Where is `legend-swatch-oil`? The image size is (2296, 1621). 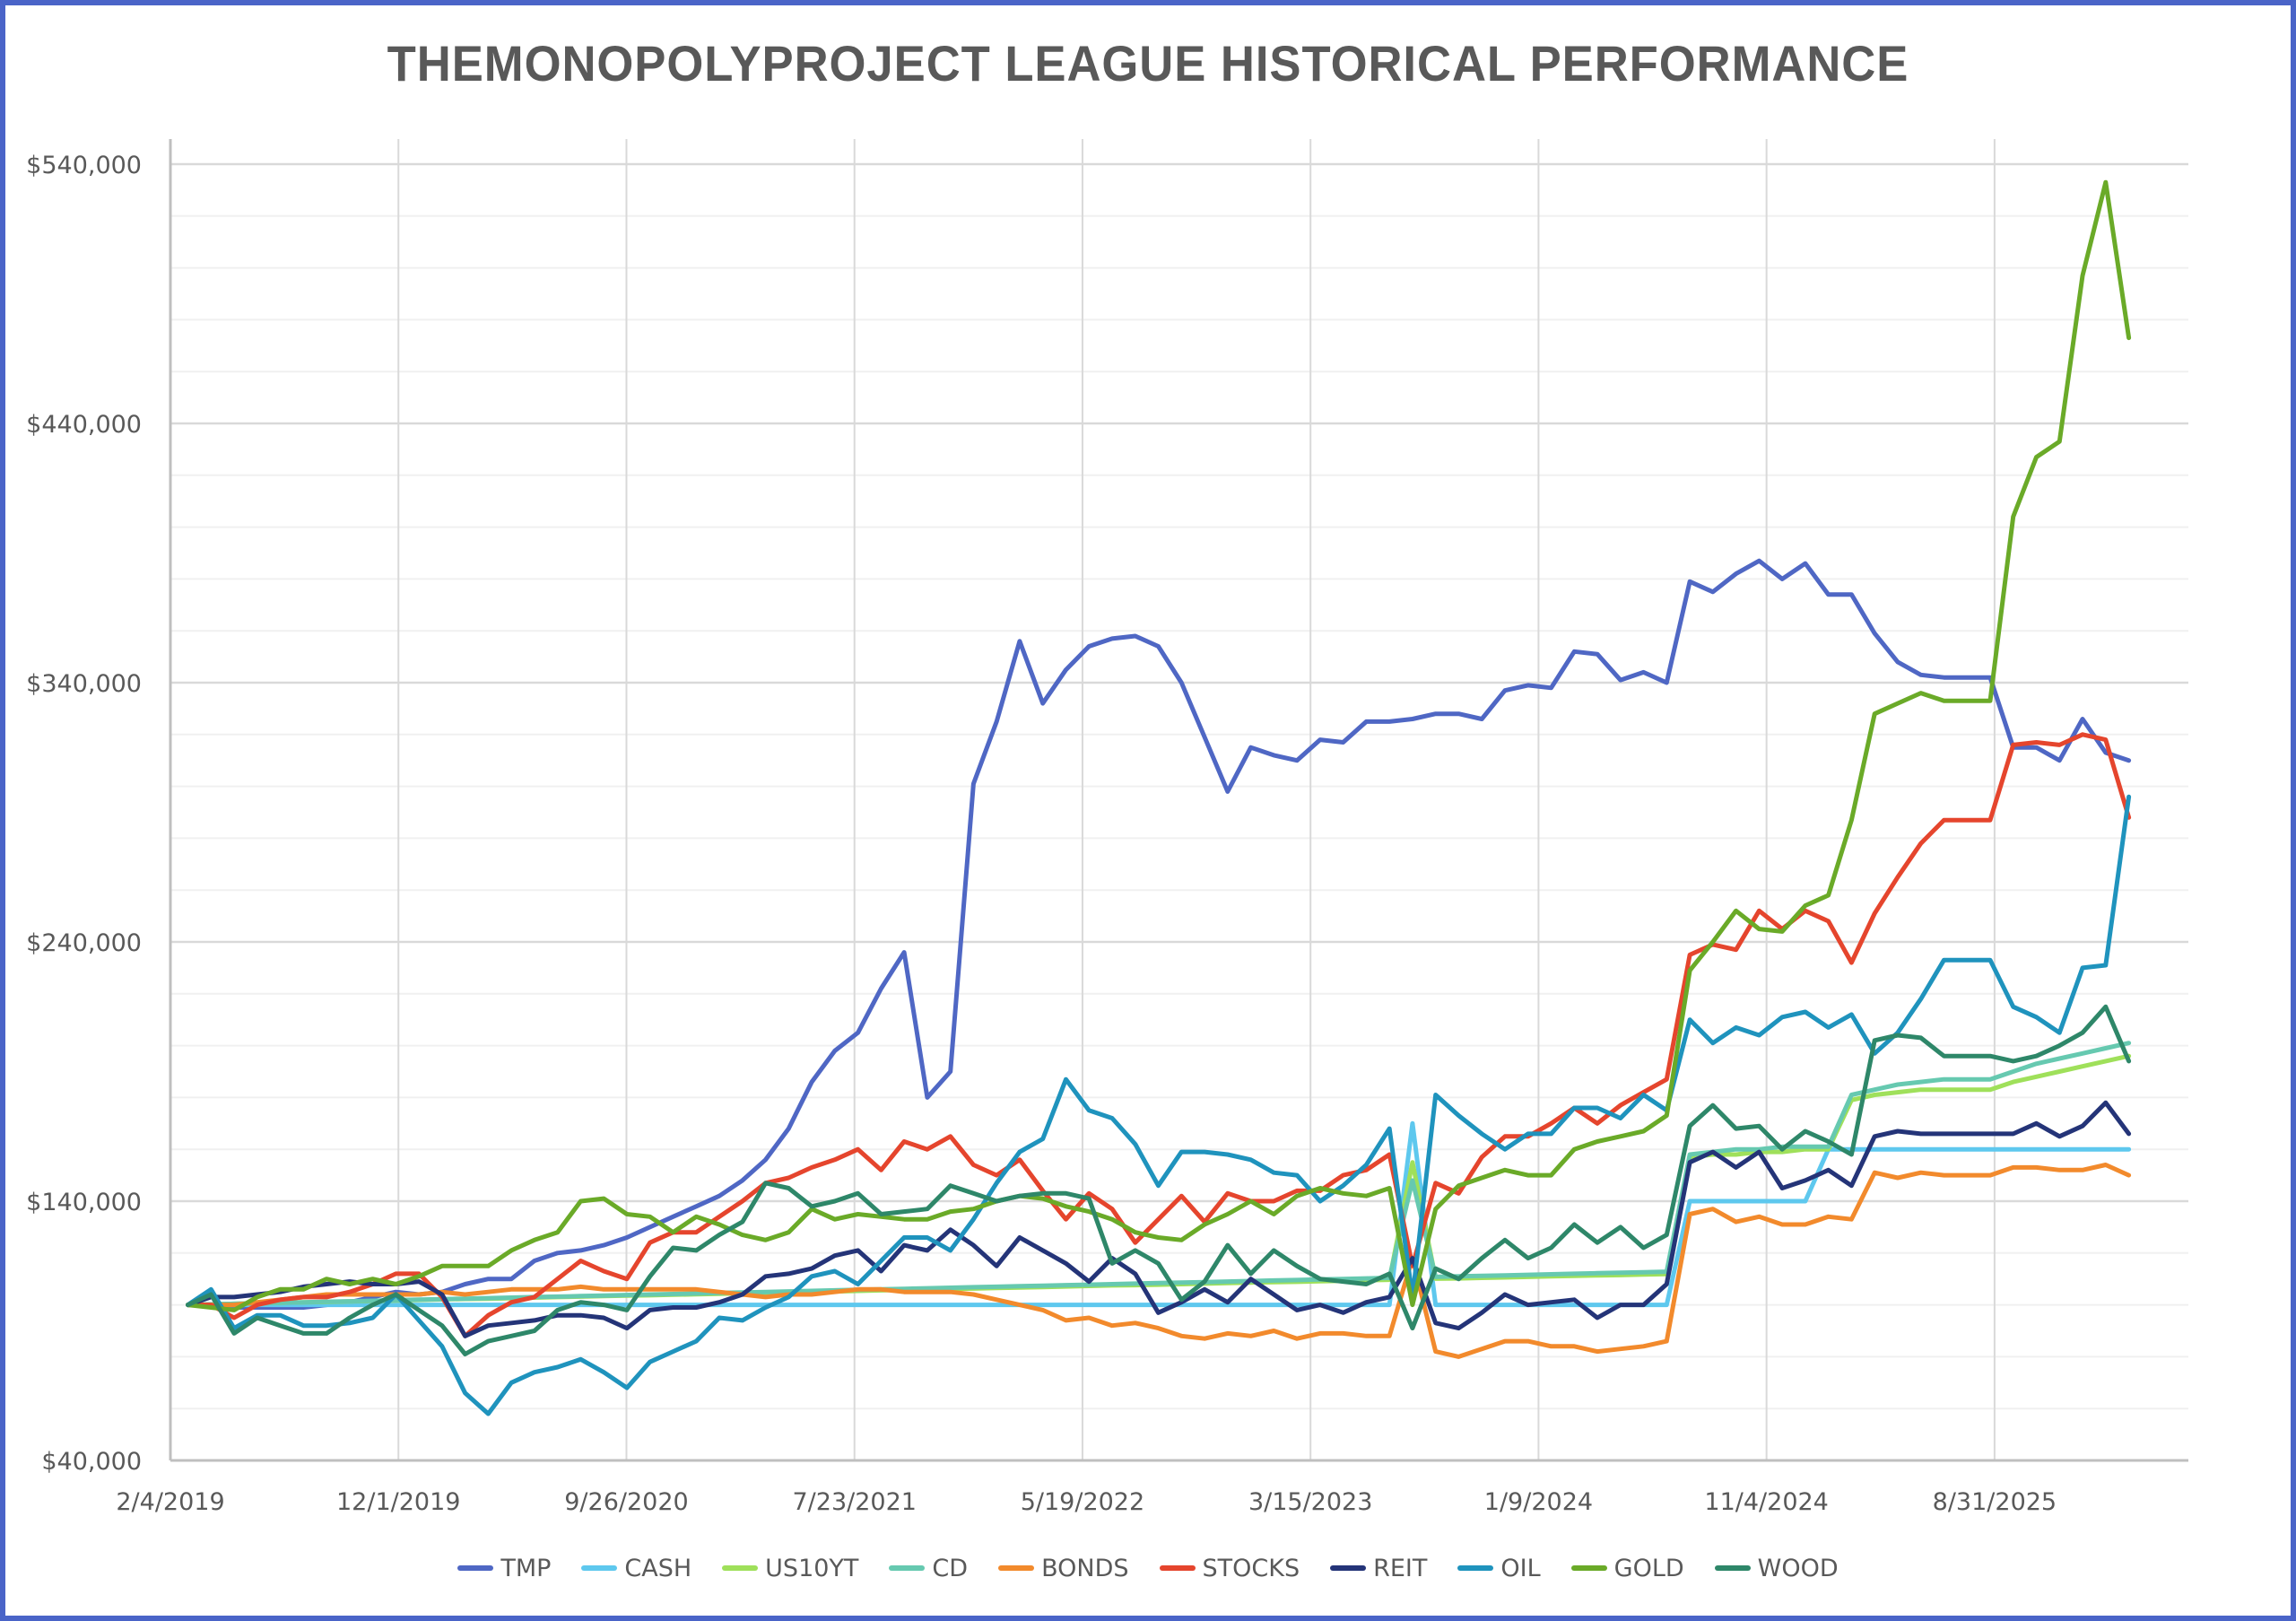
legend-swatch-oil is located at coordinates (1475, 1568).